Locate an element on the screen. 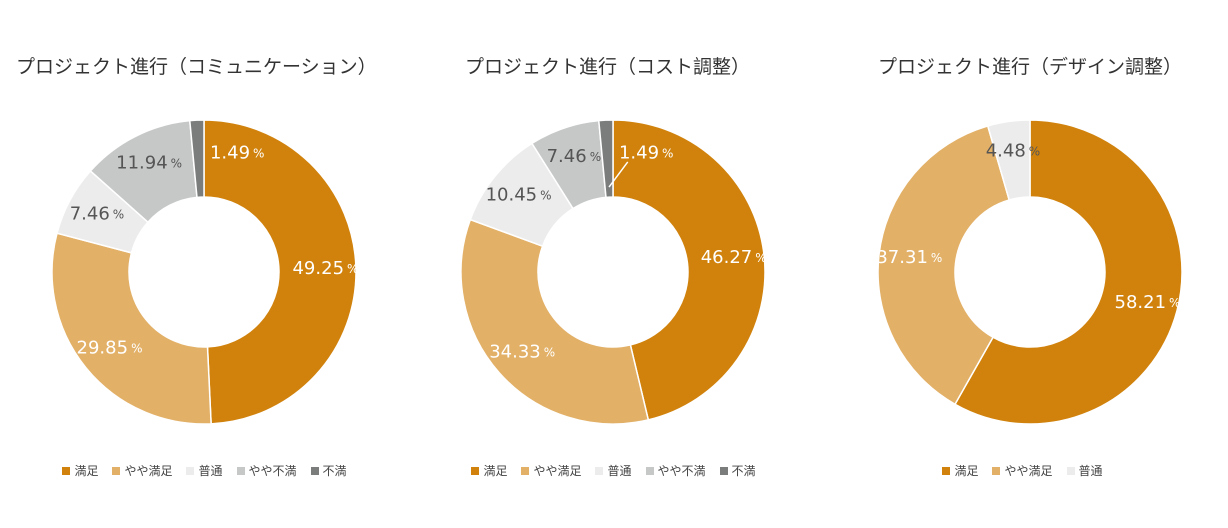 This screenshot has width=1228, height=528. data-label-value: 29.85 is located at coordinates (103, 347).